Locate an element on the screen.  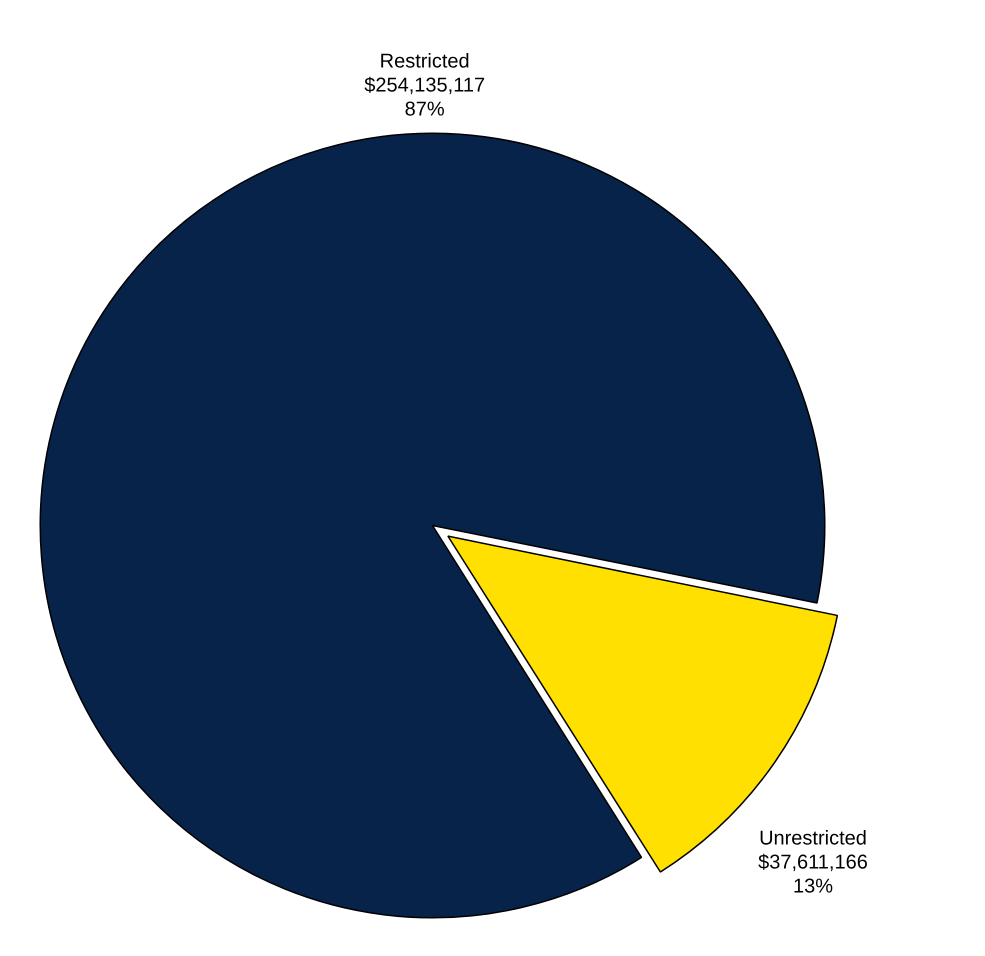
slice-label: Unrestricted is located at coordinates (813, 838).